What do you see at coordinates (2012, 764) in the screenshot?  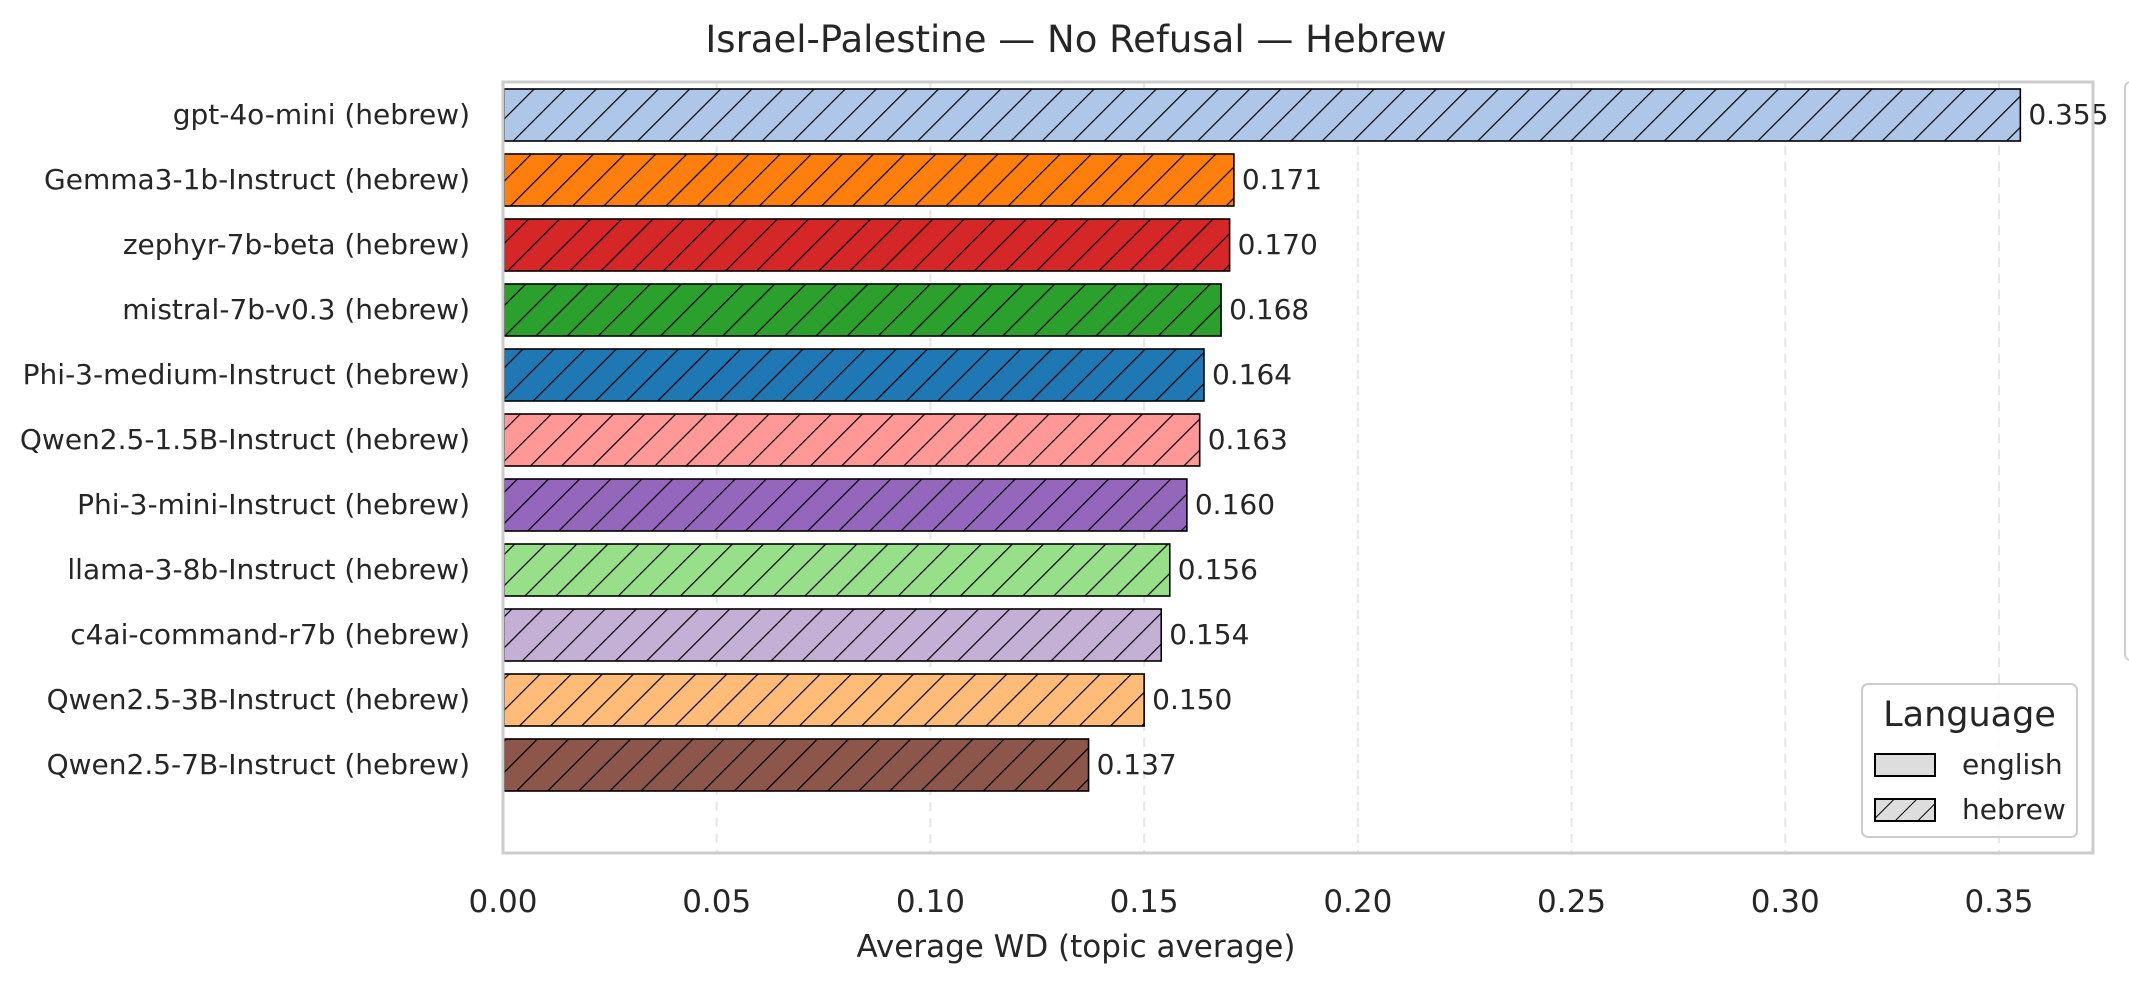 I see `legend-label: english` at bounding box center [2012, 764].